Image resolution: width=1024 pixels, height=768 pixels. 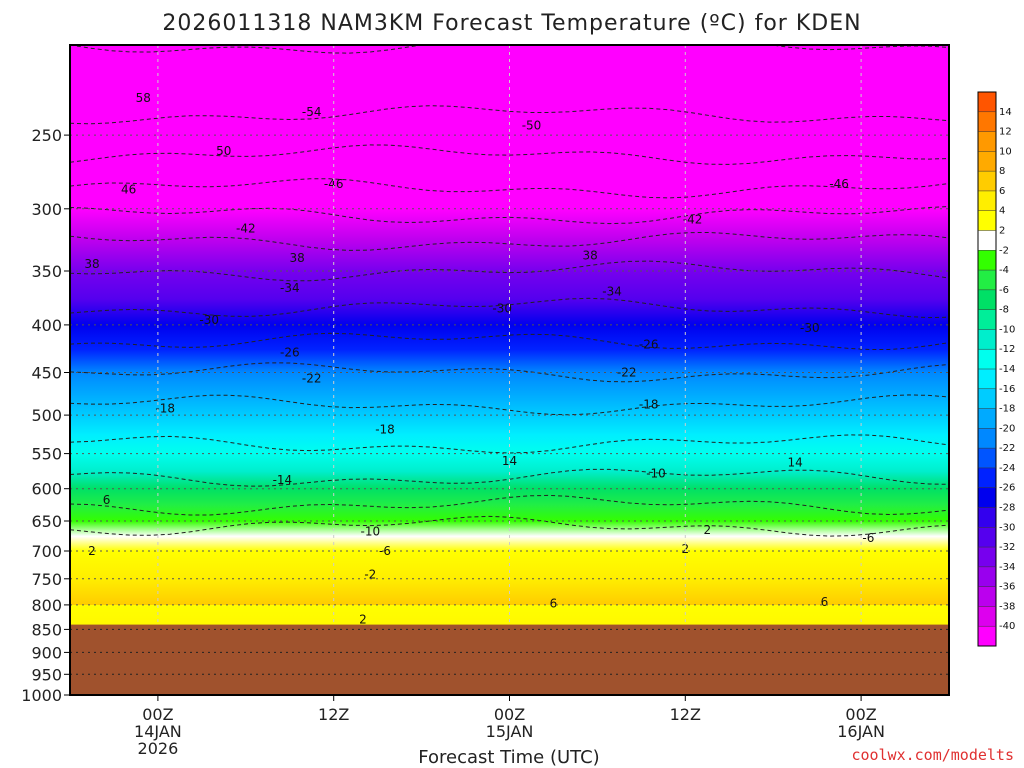 I want to click on contour-label: -50, so click(x=532, y=125).